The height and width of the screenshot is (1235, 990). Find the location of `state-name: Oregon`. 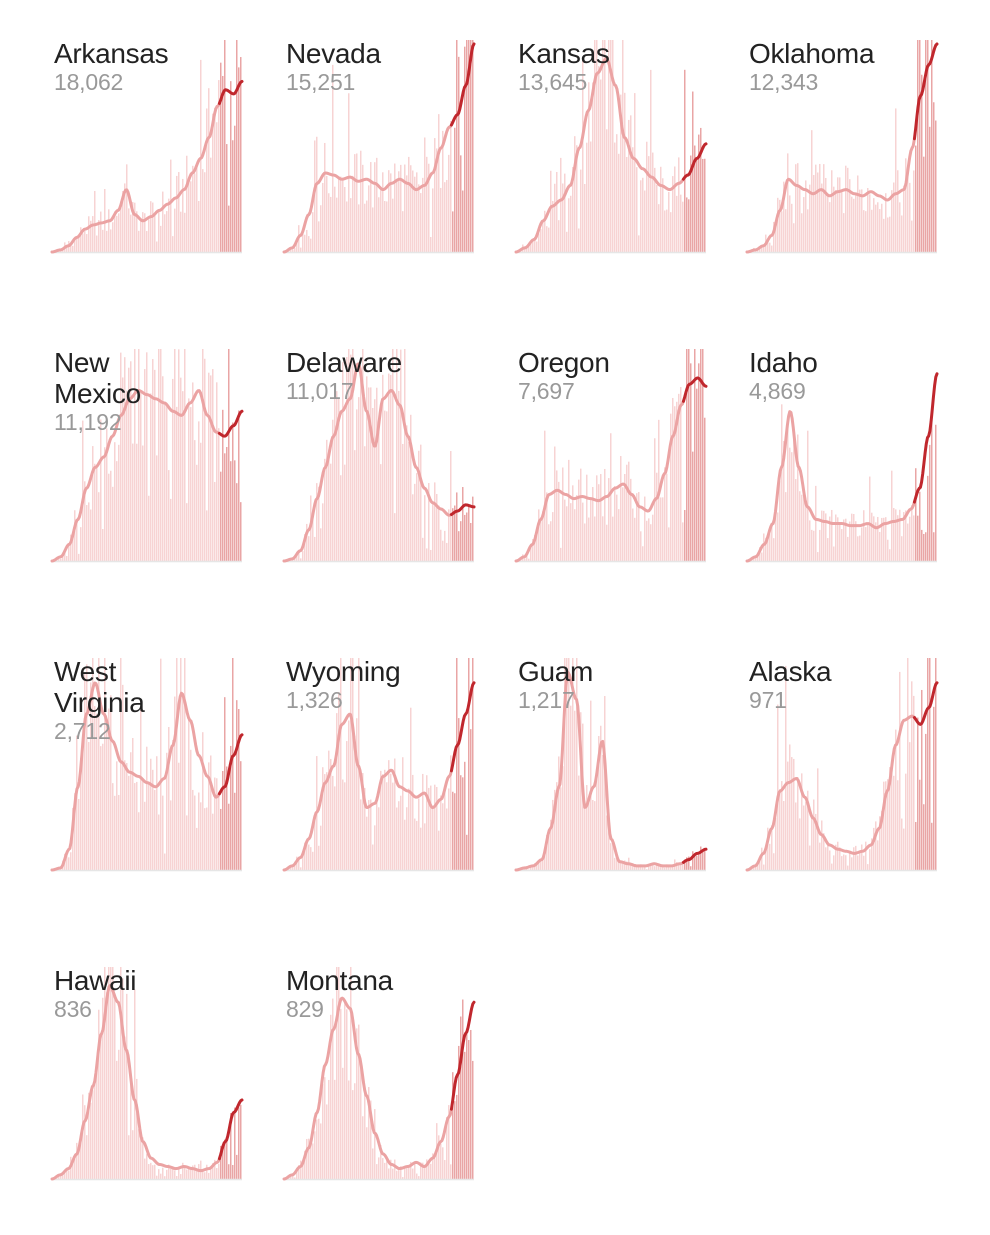

state-name: Oregon is located at coordinates (564, 362).